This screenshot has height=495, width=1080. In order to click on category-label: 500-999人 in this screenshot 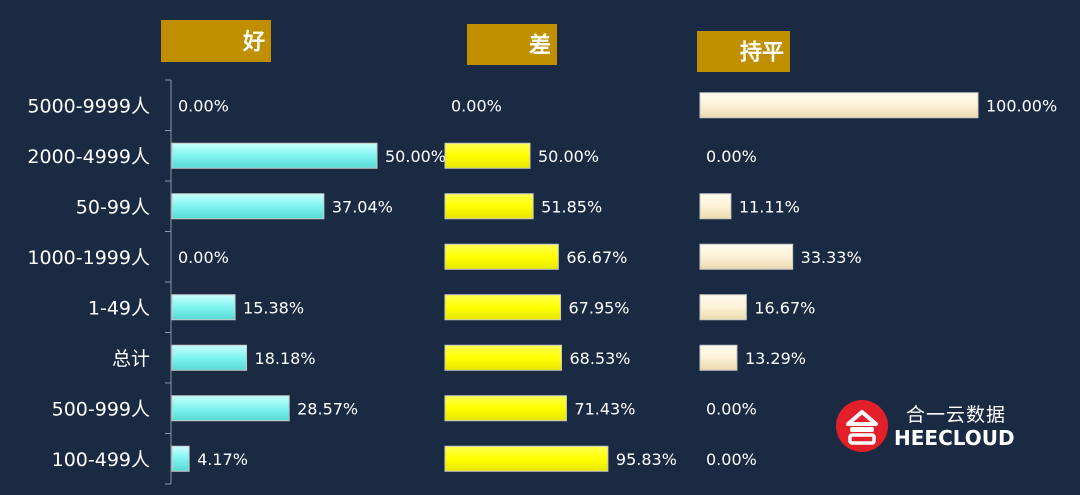, I will do `click(101, 409)`.